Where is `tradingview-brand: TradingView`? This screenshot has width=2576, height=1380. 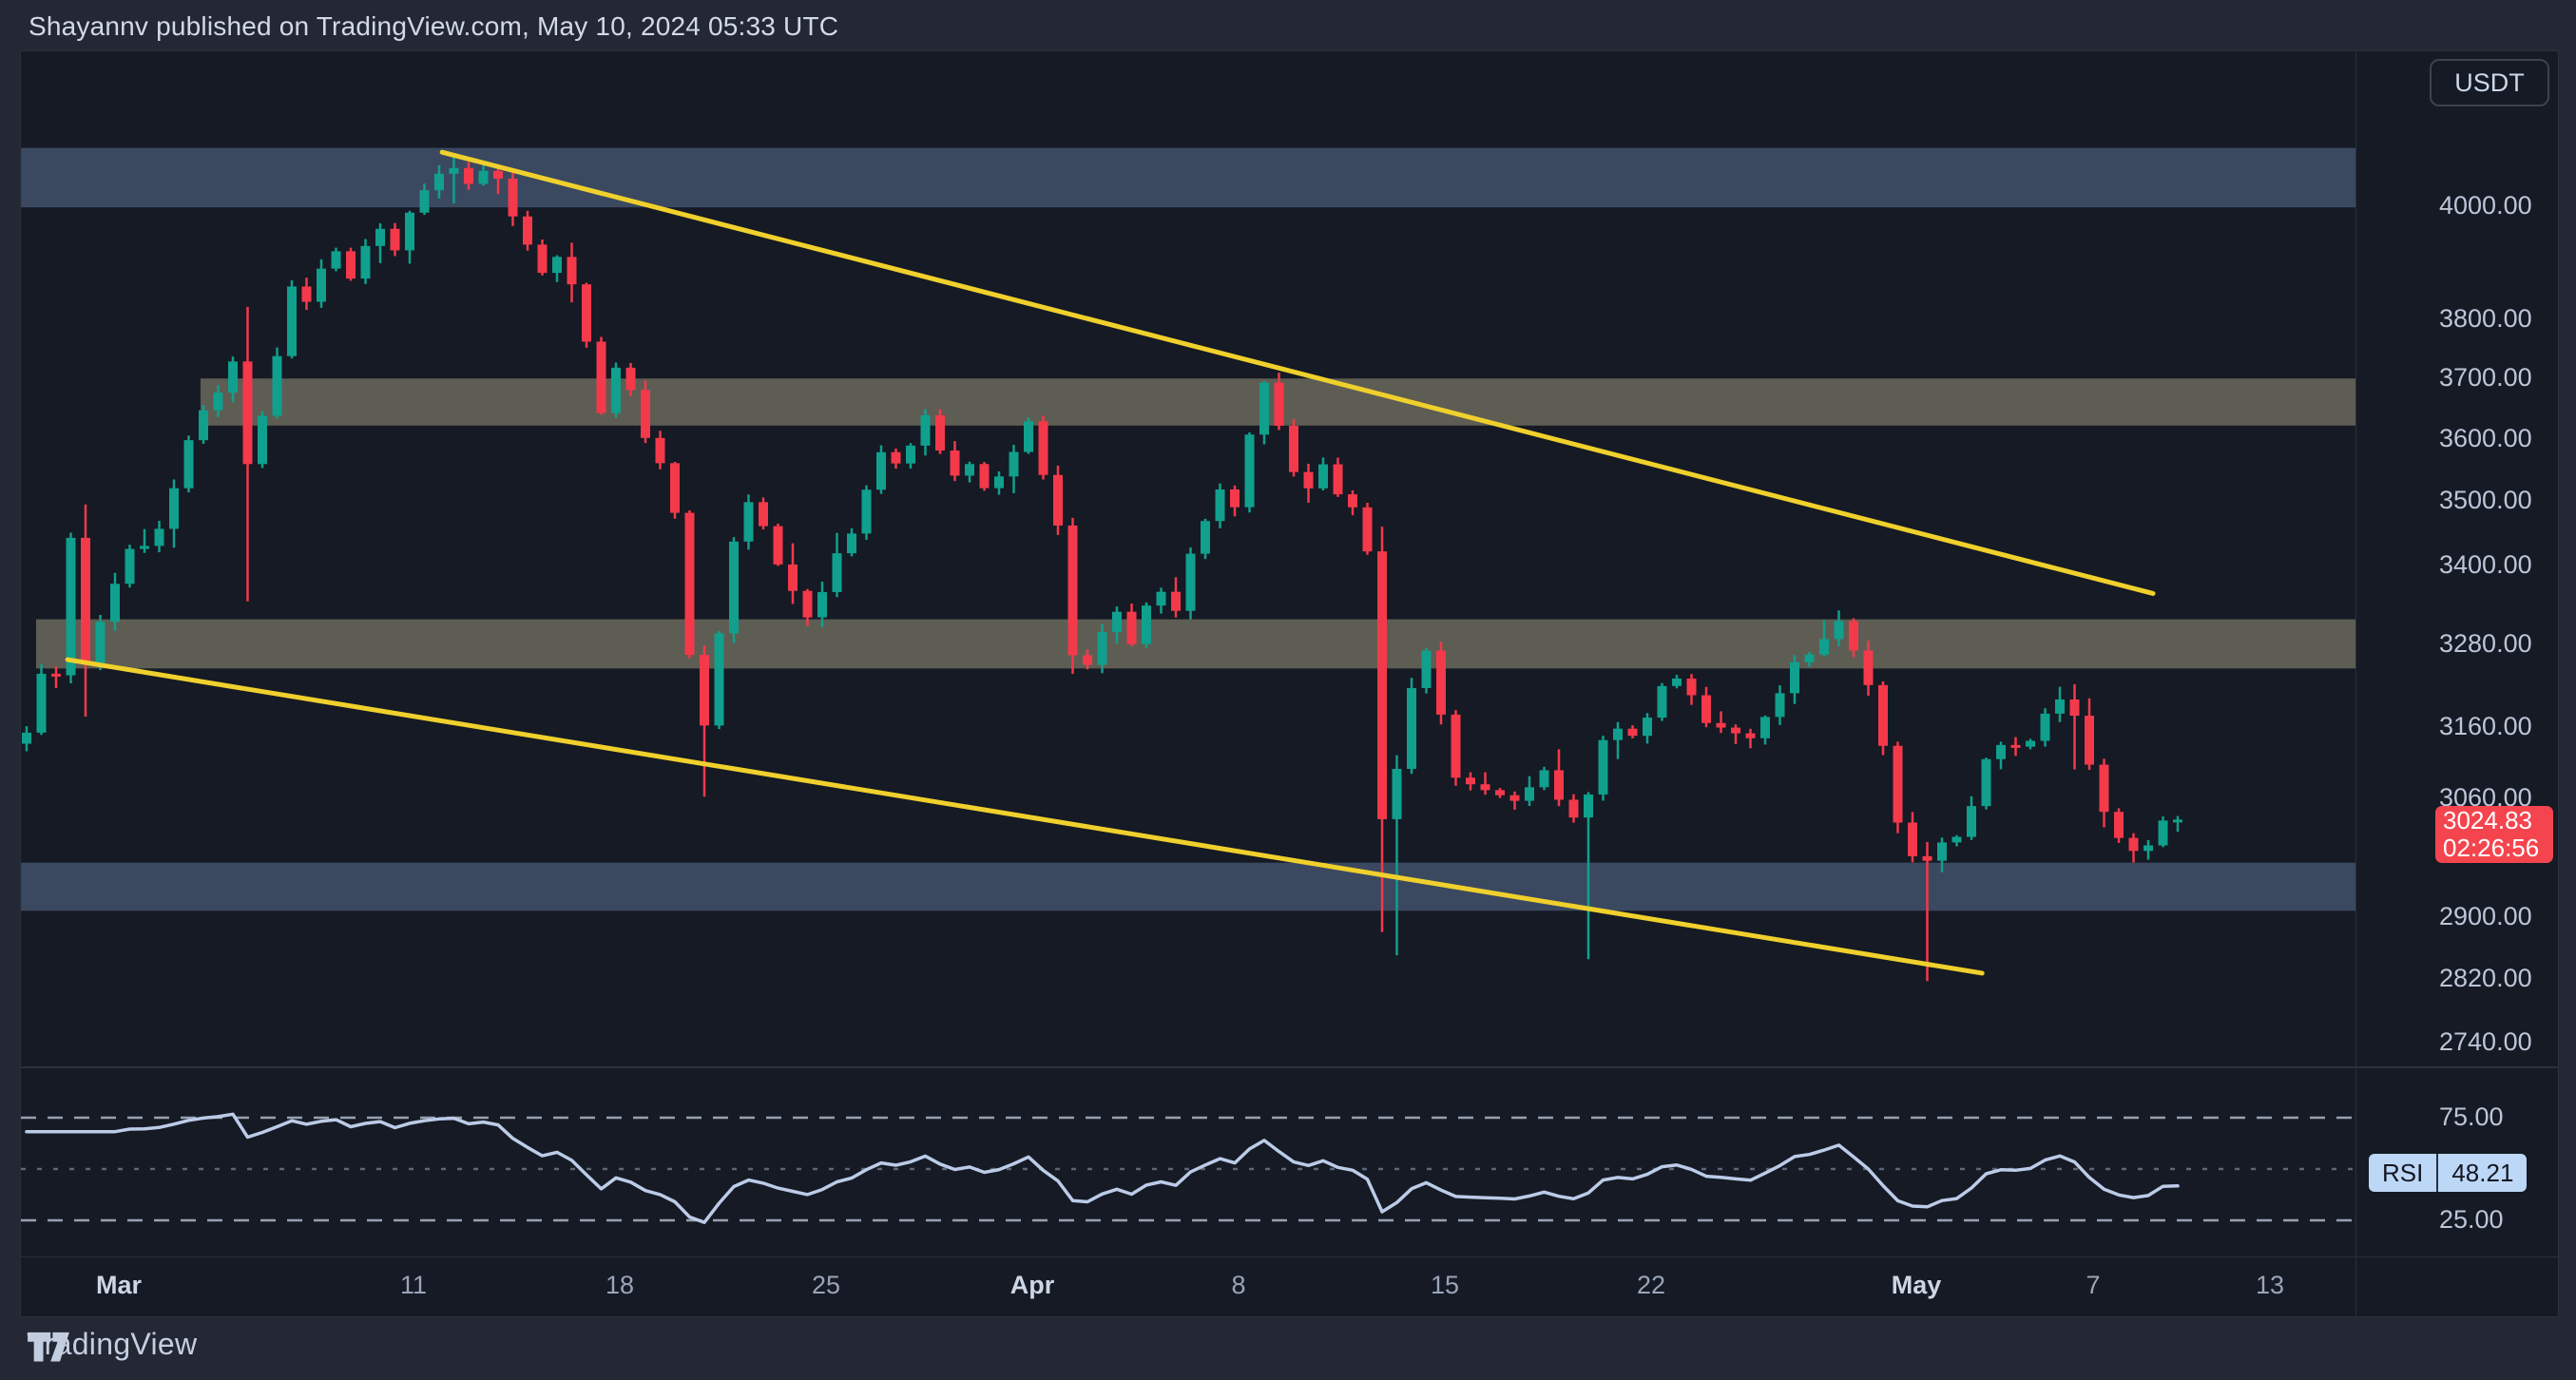 tradingview-brand: TradingView is located at coordinates (112, 1344).